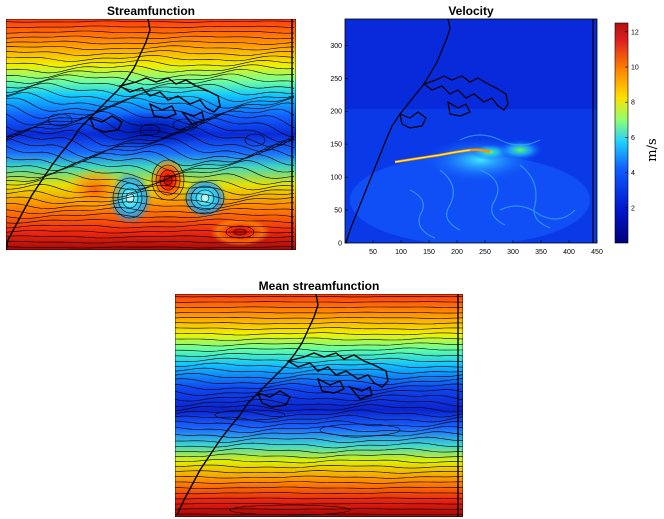 Image resolution: width=664 pixels, height=519 pixels. I want to click on velocity-x-tick-label: 50, so click(373, 252).